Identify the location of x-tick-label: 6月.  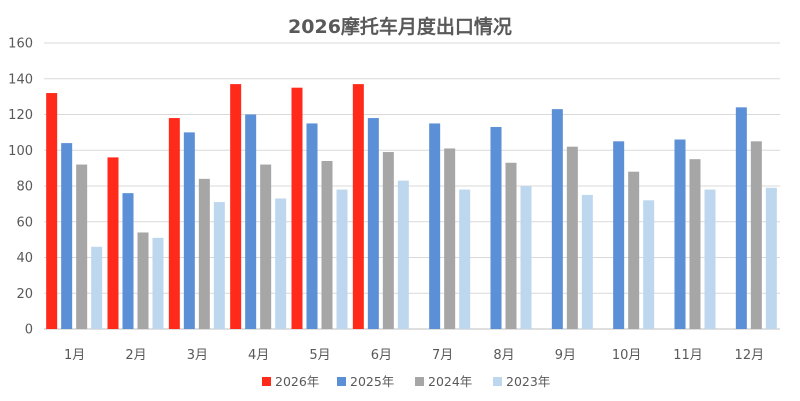
(381, 355).